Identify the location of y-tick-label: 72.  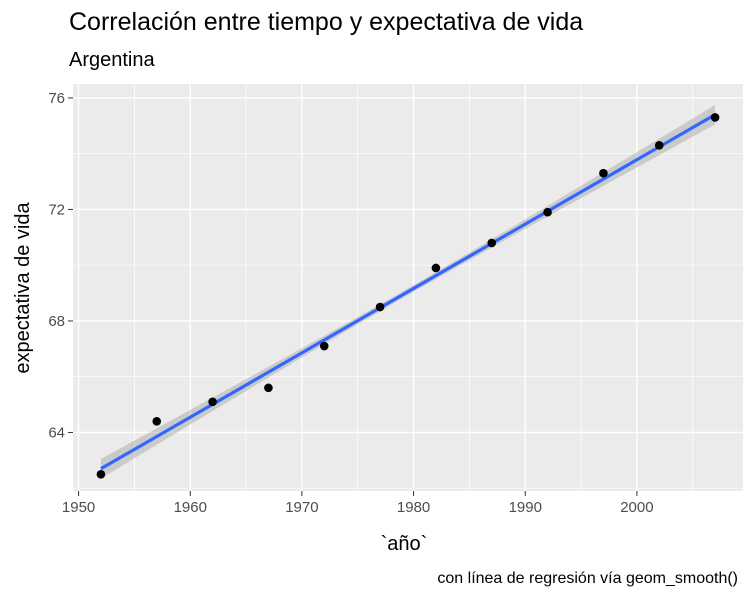
(56, 209).